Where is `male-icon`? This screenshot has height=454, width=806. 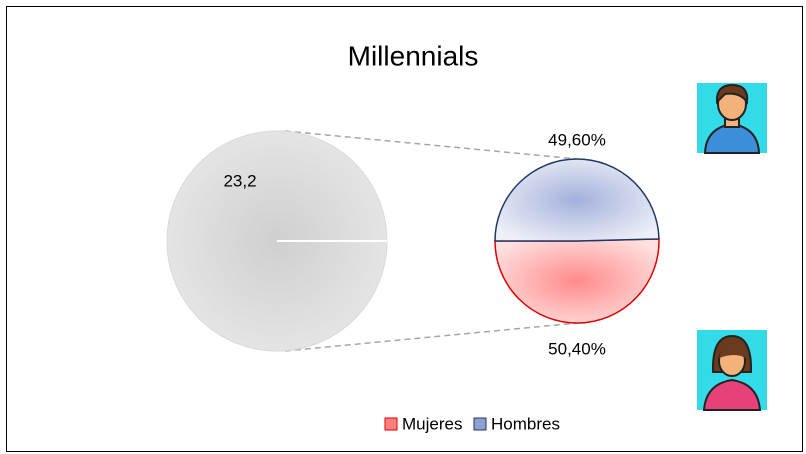 male-icon is located at coordinates (732, 118).